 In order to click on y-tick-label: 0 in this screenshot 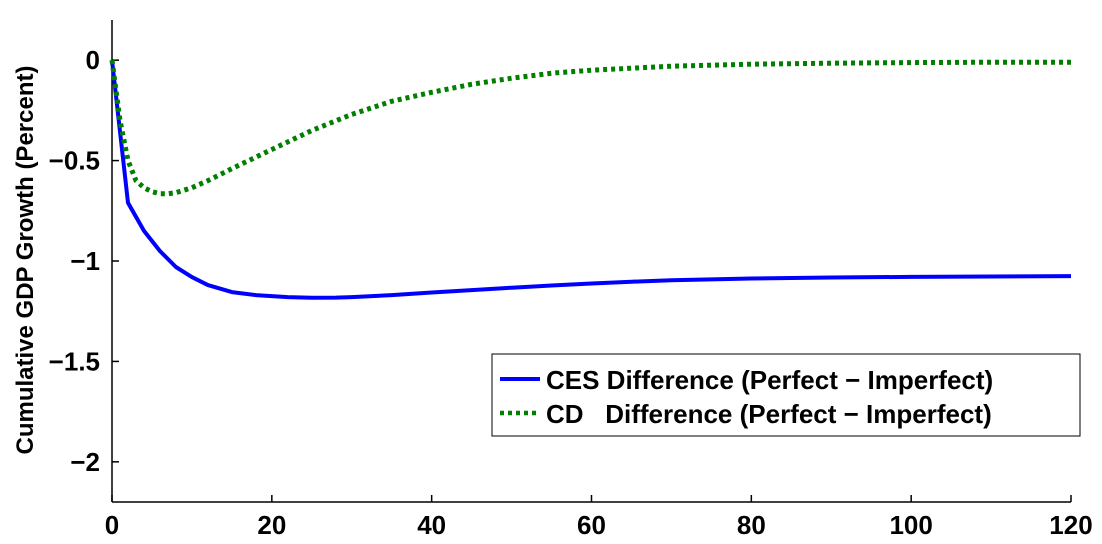, I will do `click(93, 60)`.